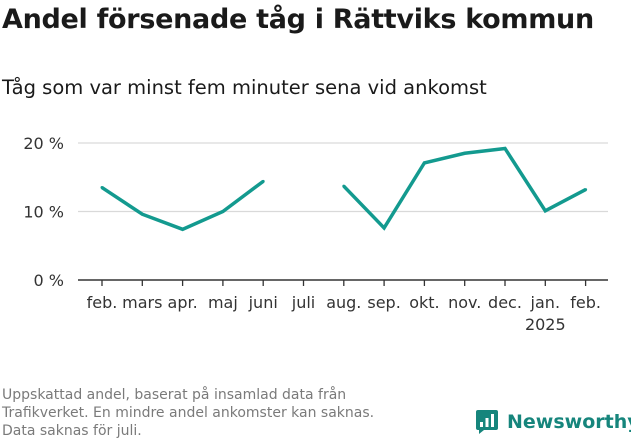 The width and height of the screenshot is (631, 440). I want to click on x-tick-label: nov., so click(464, 302).